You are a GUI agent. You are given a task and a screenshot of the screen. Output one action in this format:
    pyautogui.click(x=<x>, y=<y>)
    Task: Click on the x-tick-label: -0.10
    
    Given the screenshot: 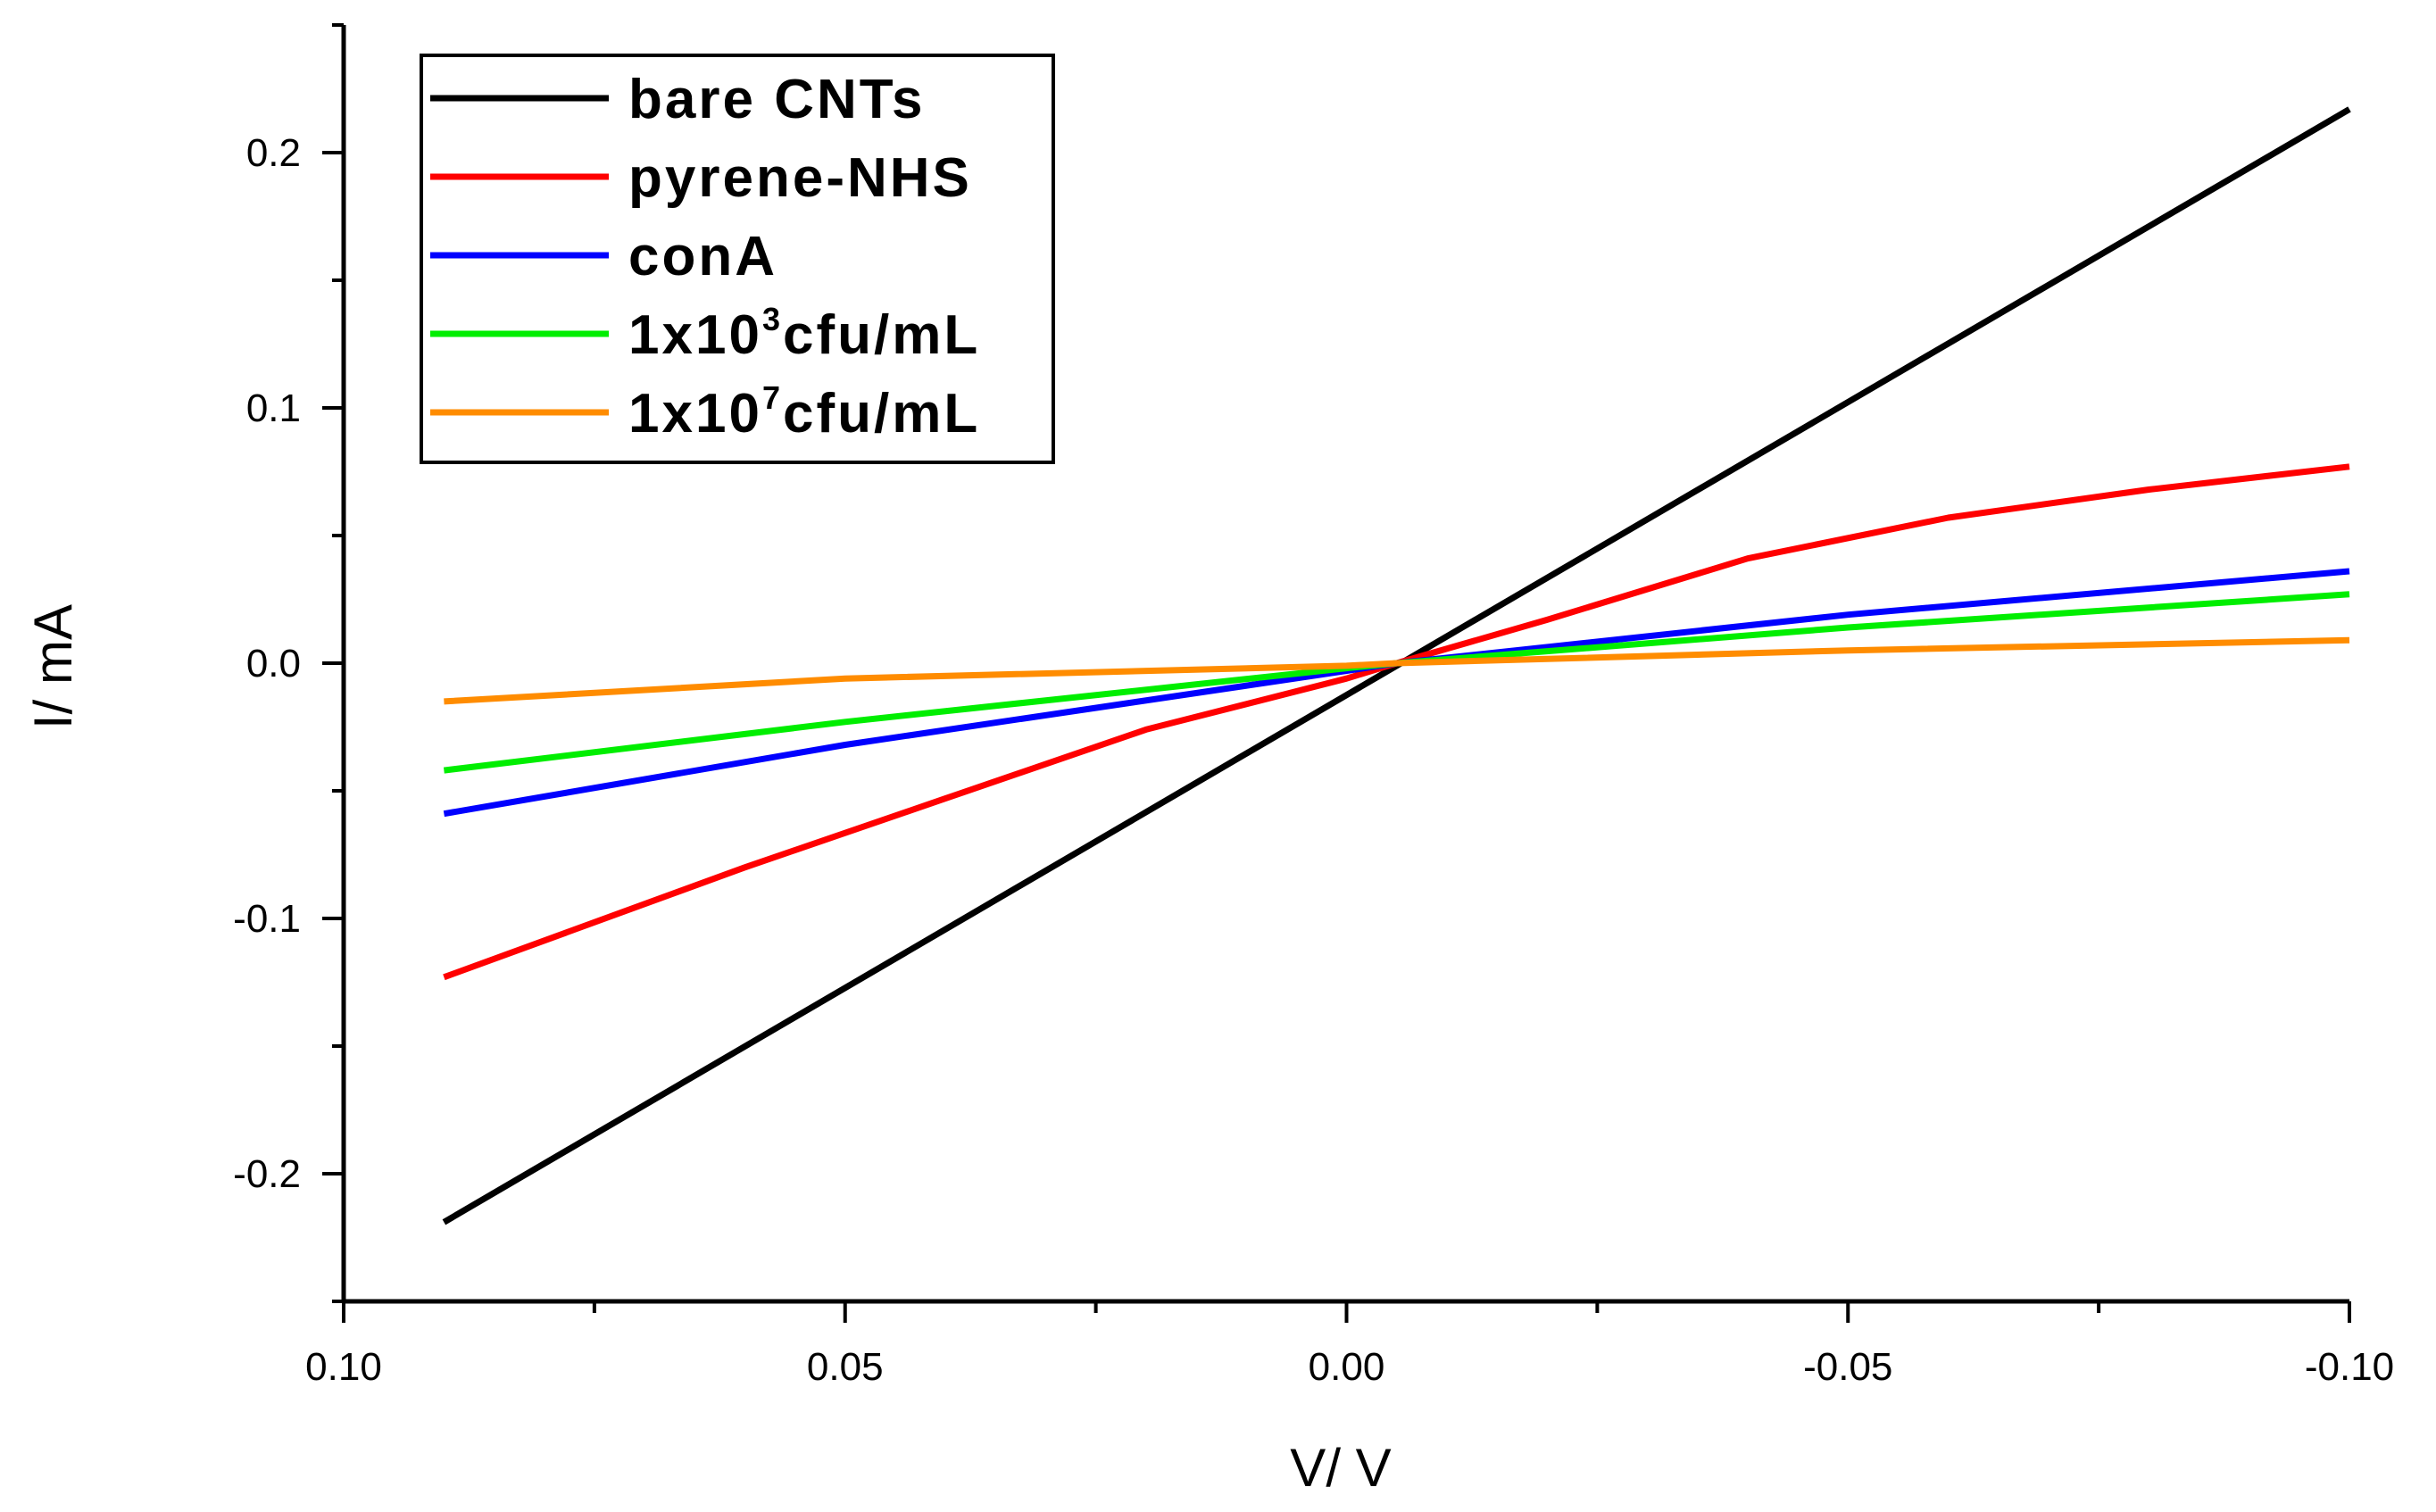 What is the action you would take?
    pyautogui.click(x=2350, y=1367)
    